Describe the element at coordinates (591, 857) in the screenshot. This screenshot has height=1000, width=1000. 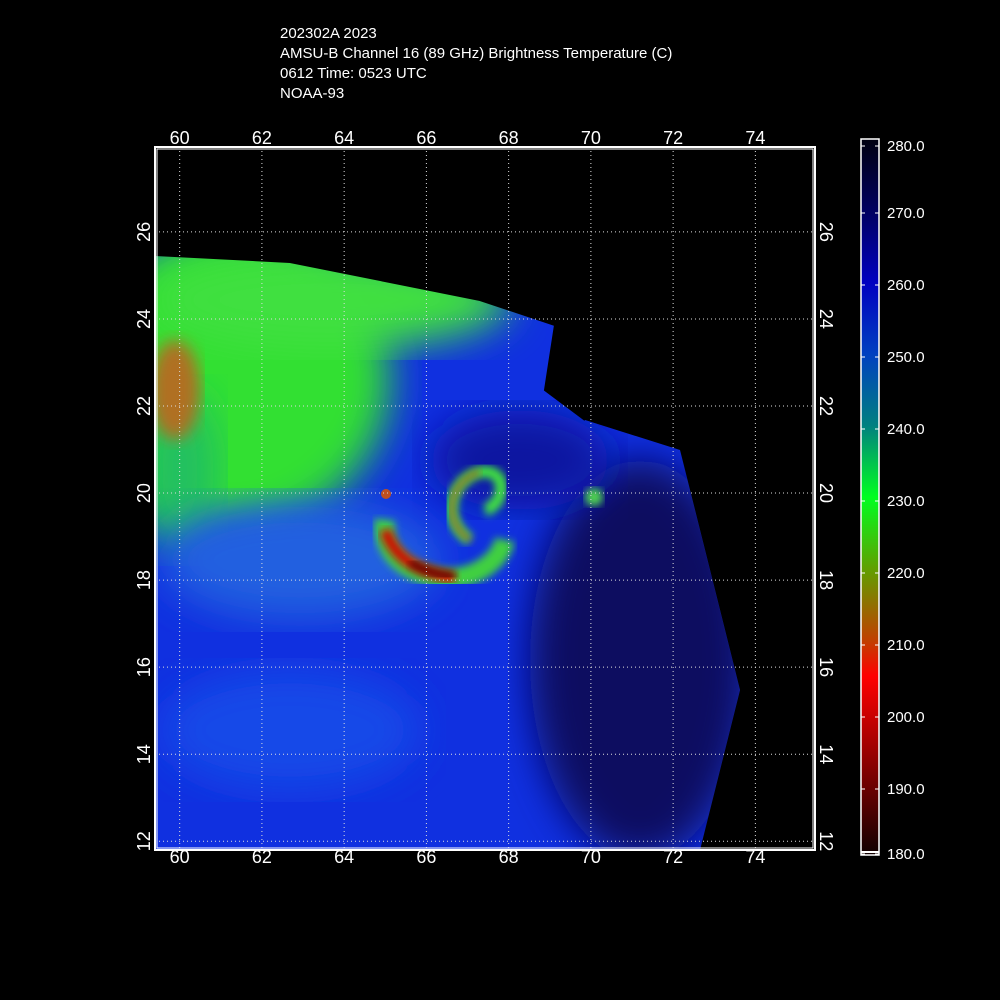
I see `lon-tick-label-bottom: 70` at that location.